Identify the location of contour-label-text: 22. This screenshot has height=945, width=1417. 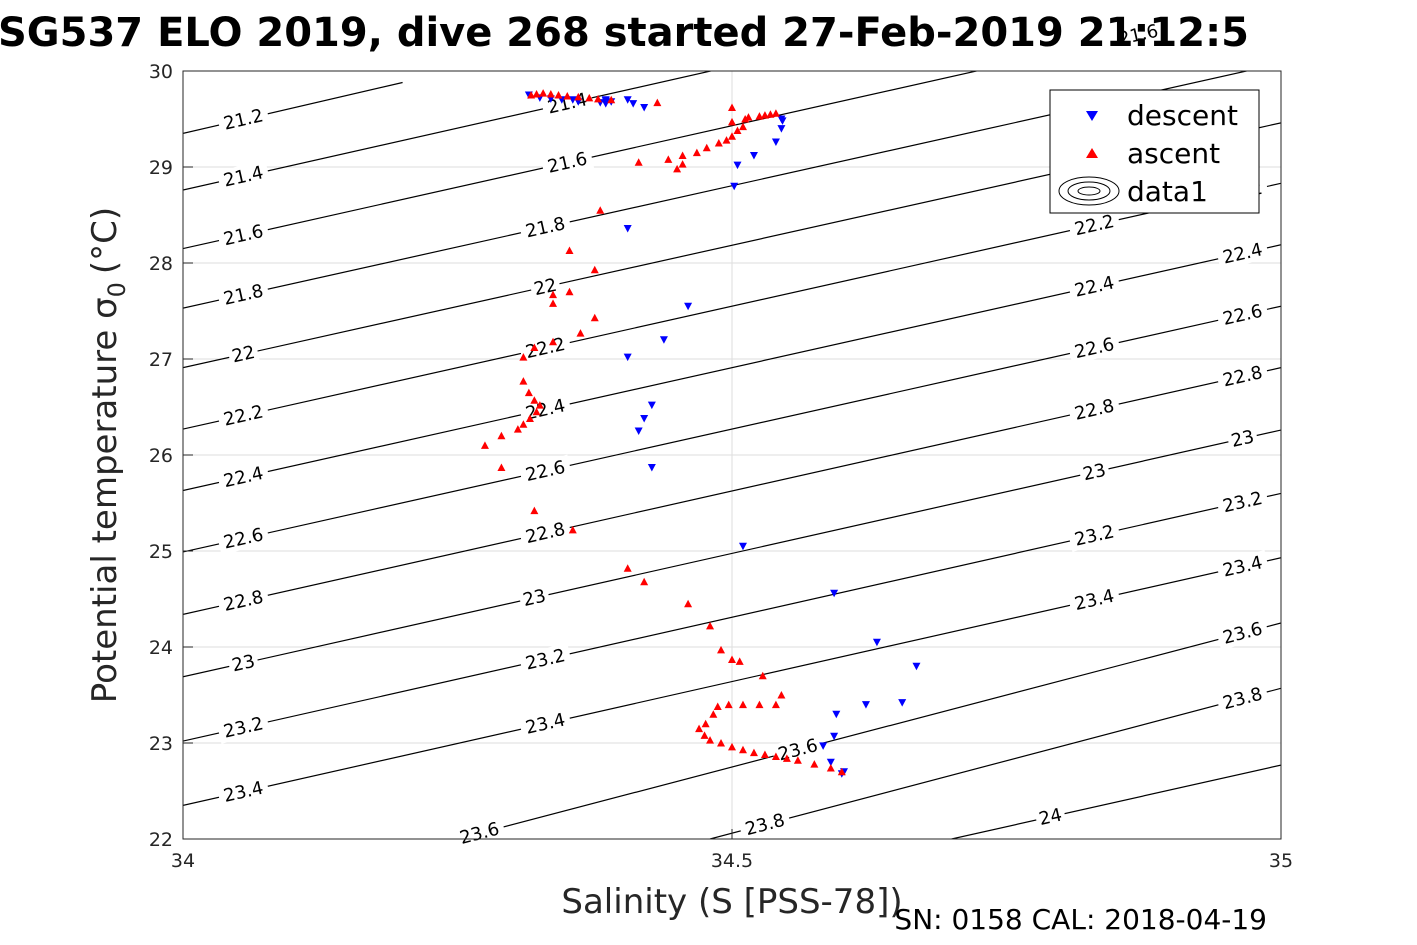
(243, 354).